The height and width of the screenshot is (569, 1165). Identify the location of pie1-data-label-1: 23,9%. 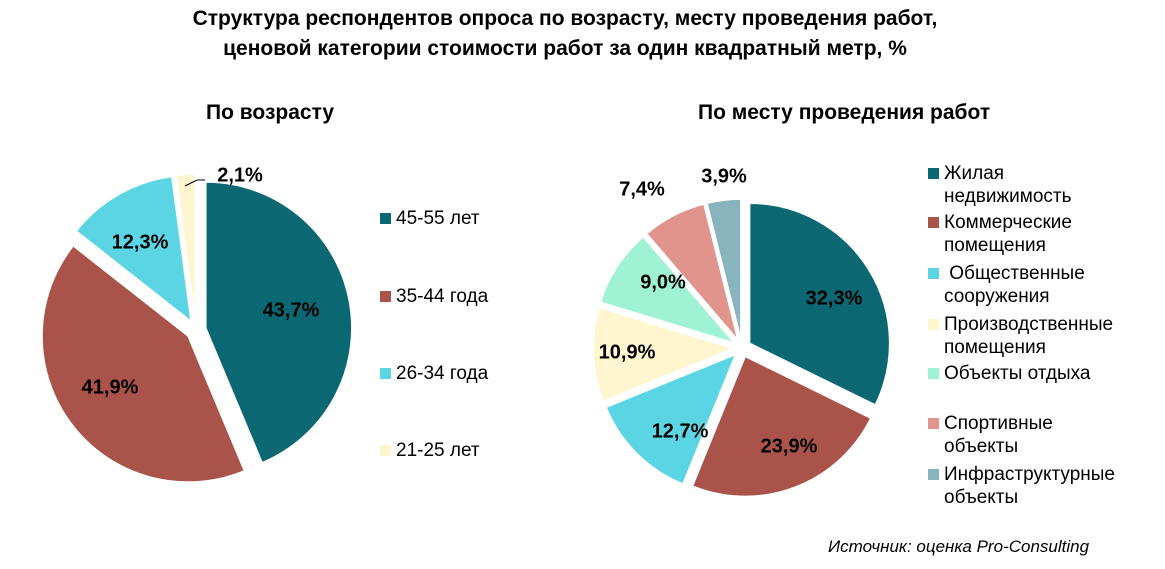
(789, 446).